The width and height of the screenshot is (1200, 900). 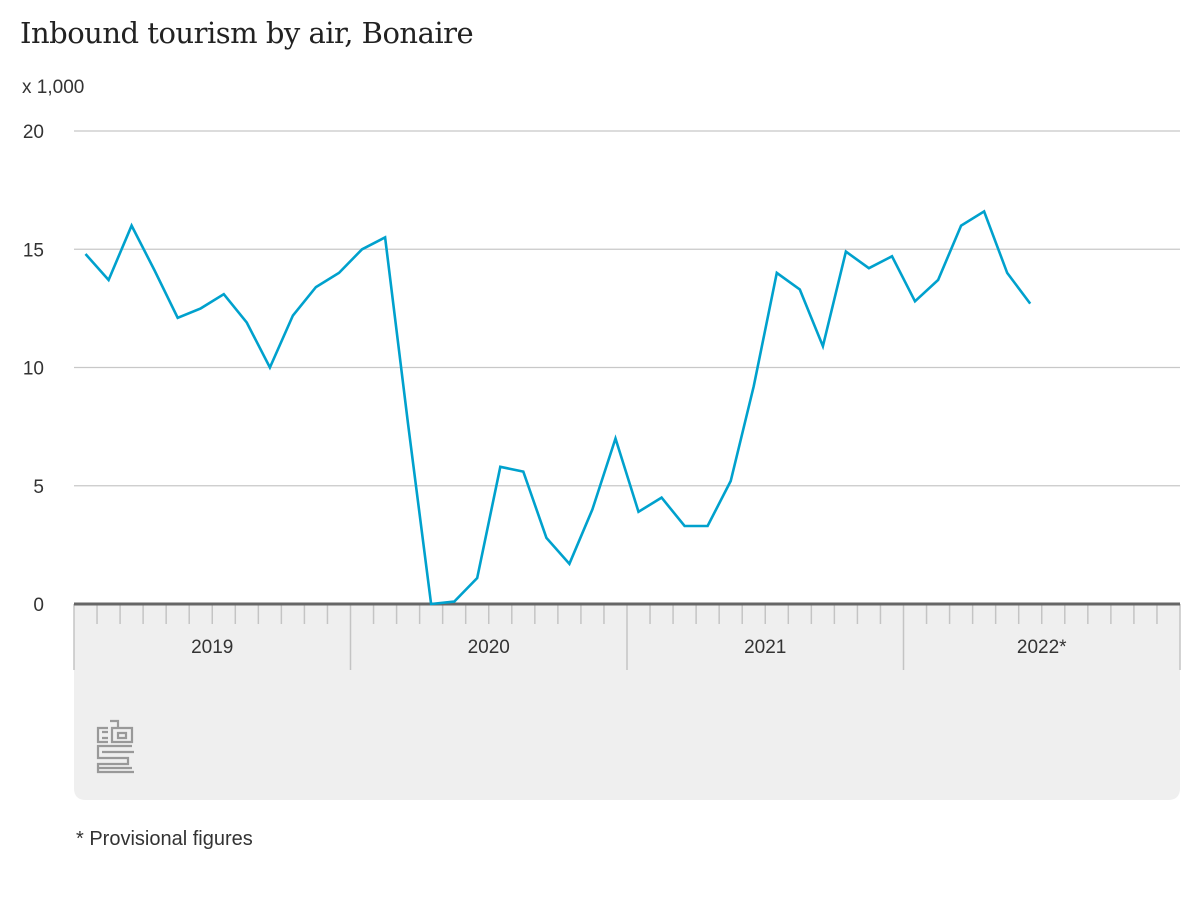 What do you see at coordinates (33, 250) in the screenshot?
I see `y-tick-label: 15` at bounding box center [33, 250].